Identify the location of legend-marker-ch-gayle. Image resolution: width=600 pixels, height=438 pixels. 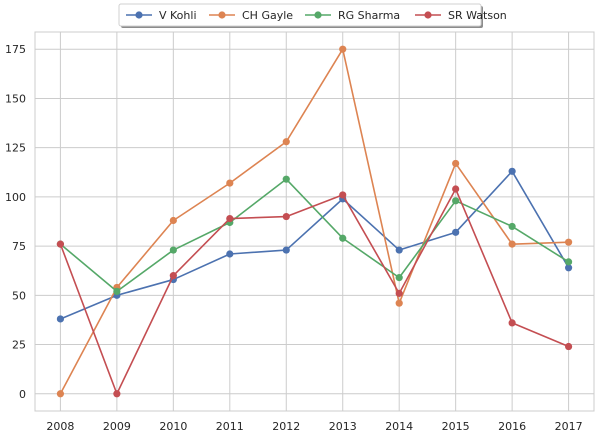
(222, 15).